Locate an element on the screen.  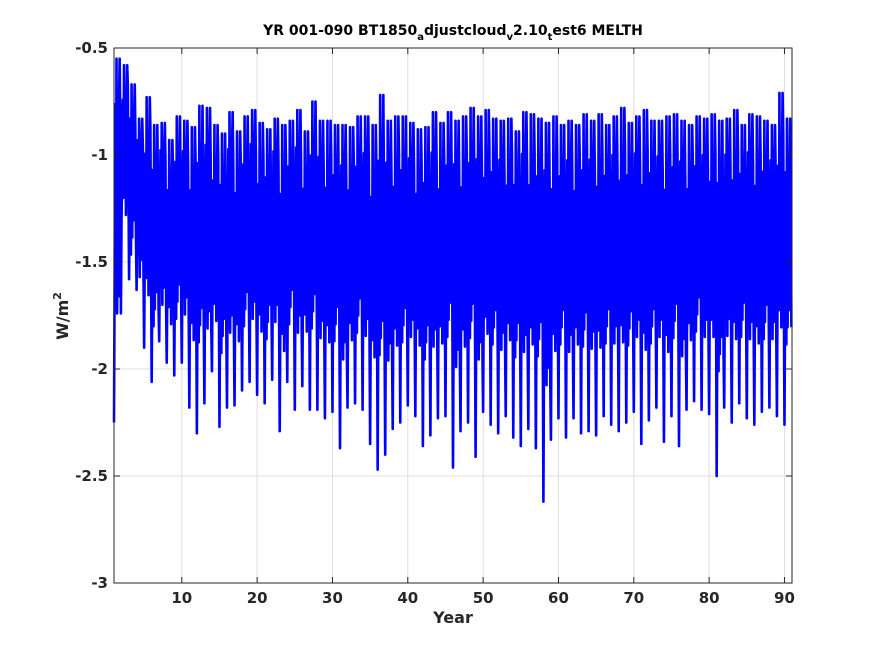
y-tick-label: -2.5 is located at coordinates (91, 476).